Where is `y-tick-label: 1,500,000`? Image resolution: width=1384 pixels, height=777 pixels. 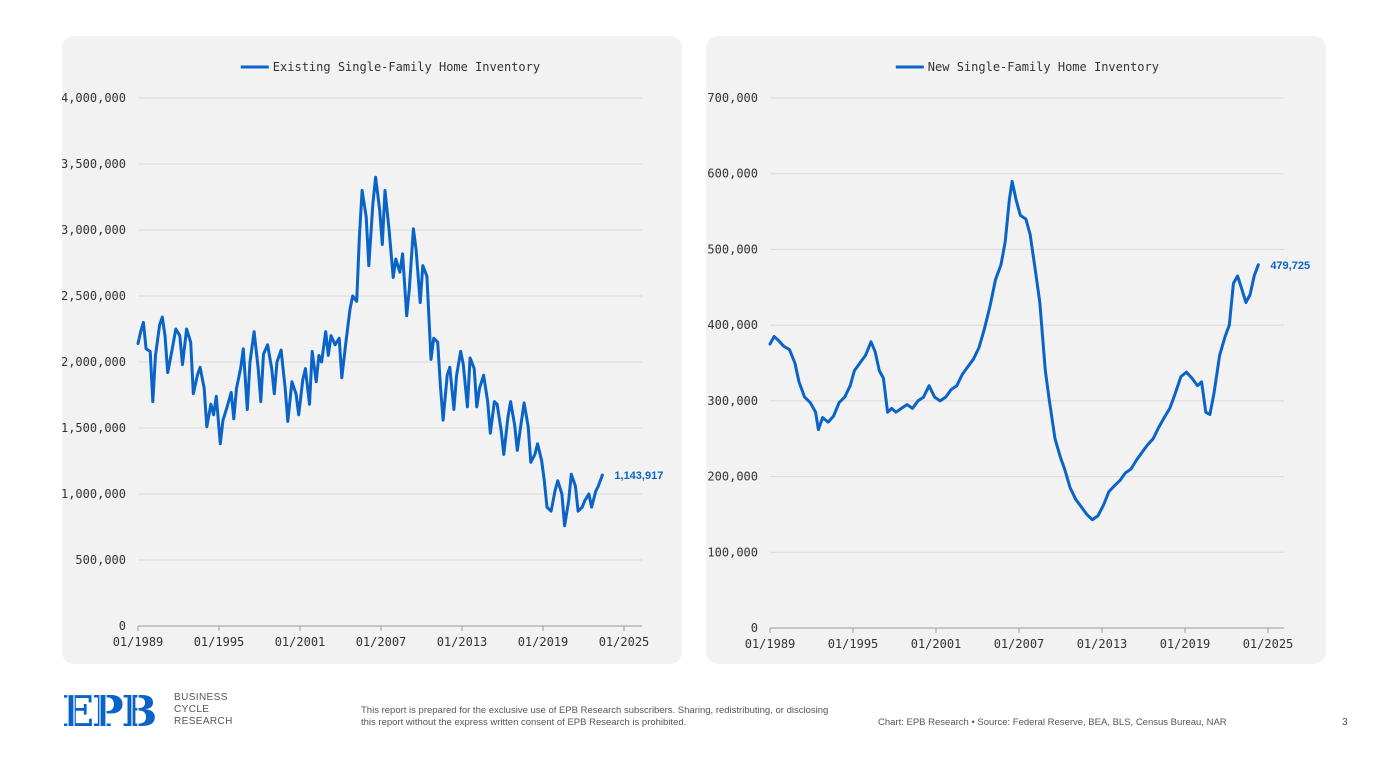 y-tick-label: 1,500,000 is located at coordinates (94, 428).